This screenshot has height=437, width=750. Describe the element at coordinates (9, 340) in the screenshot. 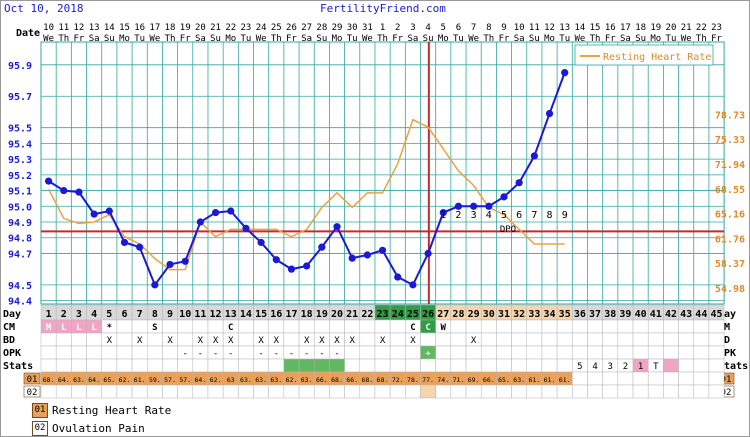

I see `row-label-left: BD` at that location.